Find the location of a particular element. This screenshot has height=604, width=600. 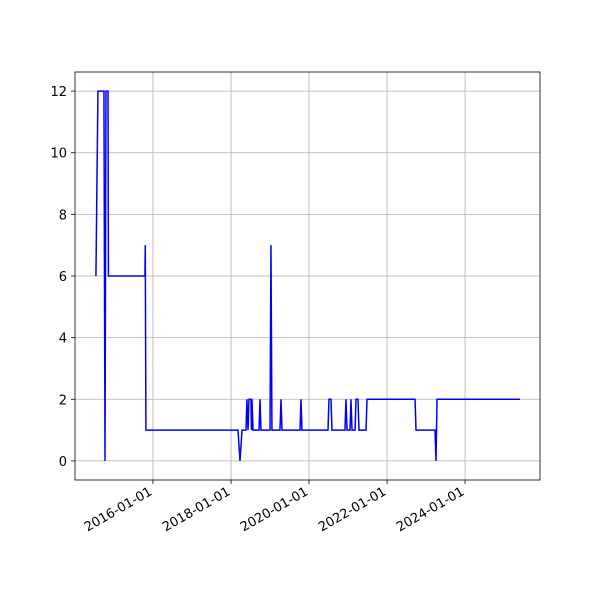

y-tick-label: 8 is located at coordinates (63, 215).